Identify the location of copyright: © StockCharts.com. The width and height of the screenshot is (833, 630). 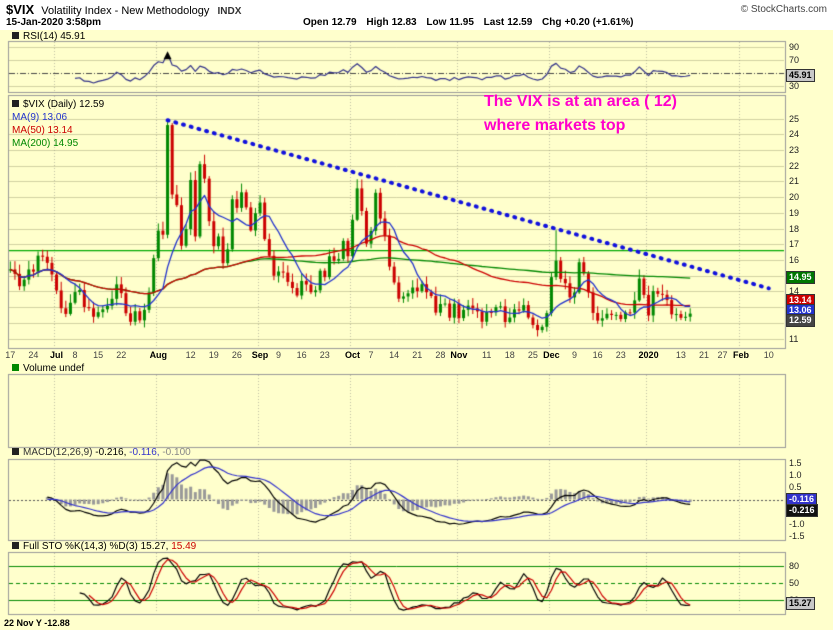
(783, 9).